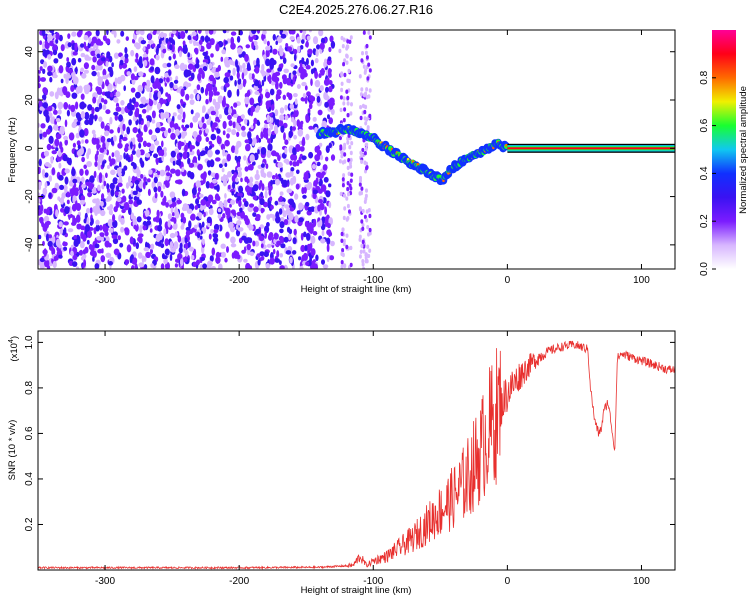 The width and height of the screenshot is (750, 600). Describe the element at coordinates (105, 581) in the screenshot. I see `x-tick-label: -300` at that location.